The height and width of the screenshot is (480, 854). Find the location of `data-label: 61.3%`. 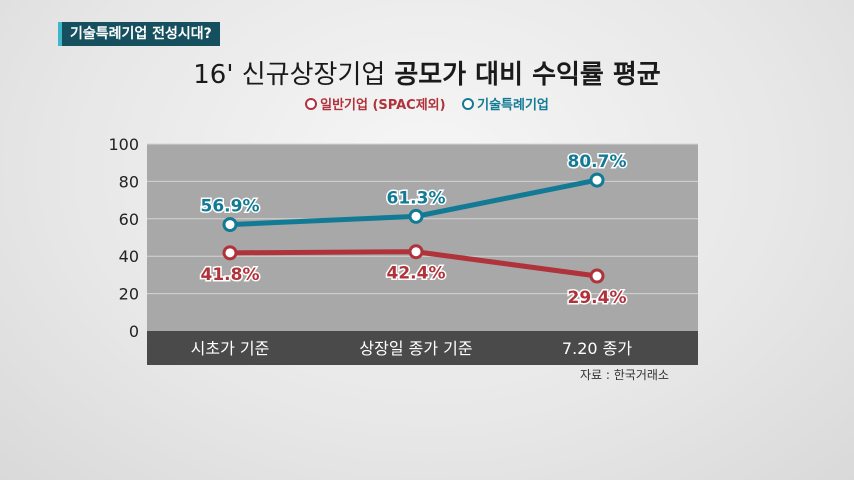

data-label: 61.3% is located at coordinates (416, 198).